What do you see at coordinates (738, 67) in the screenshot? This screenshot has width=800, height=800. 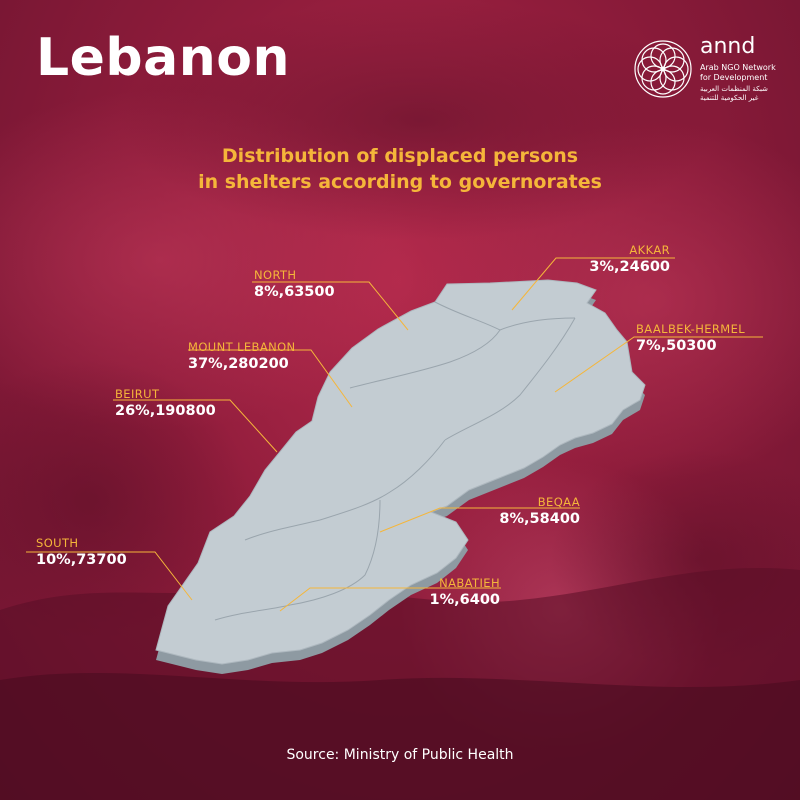 I see `logo-subtitle-line1: Arab NGO Network` at bounding box center [738, 67].